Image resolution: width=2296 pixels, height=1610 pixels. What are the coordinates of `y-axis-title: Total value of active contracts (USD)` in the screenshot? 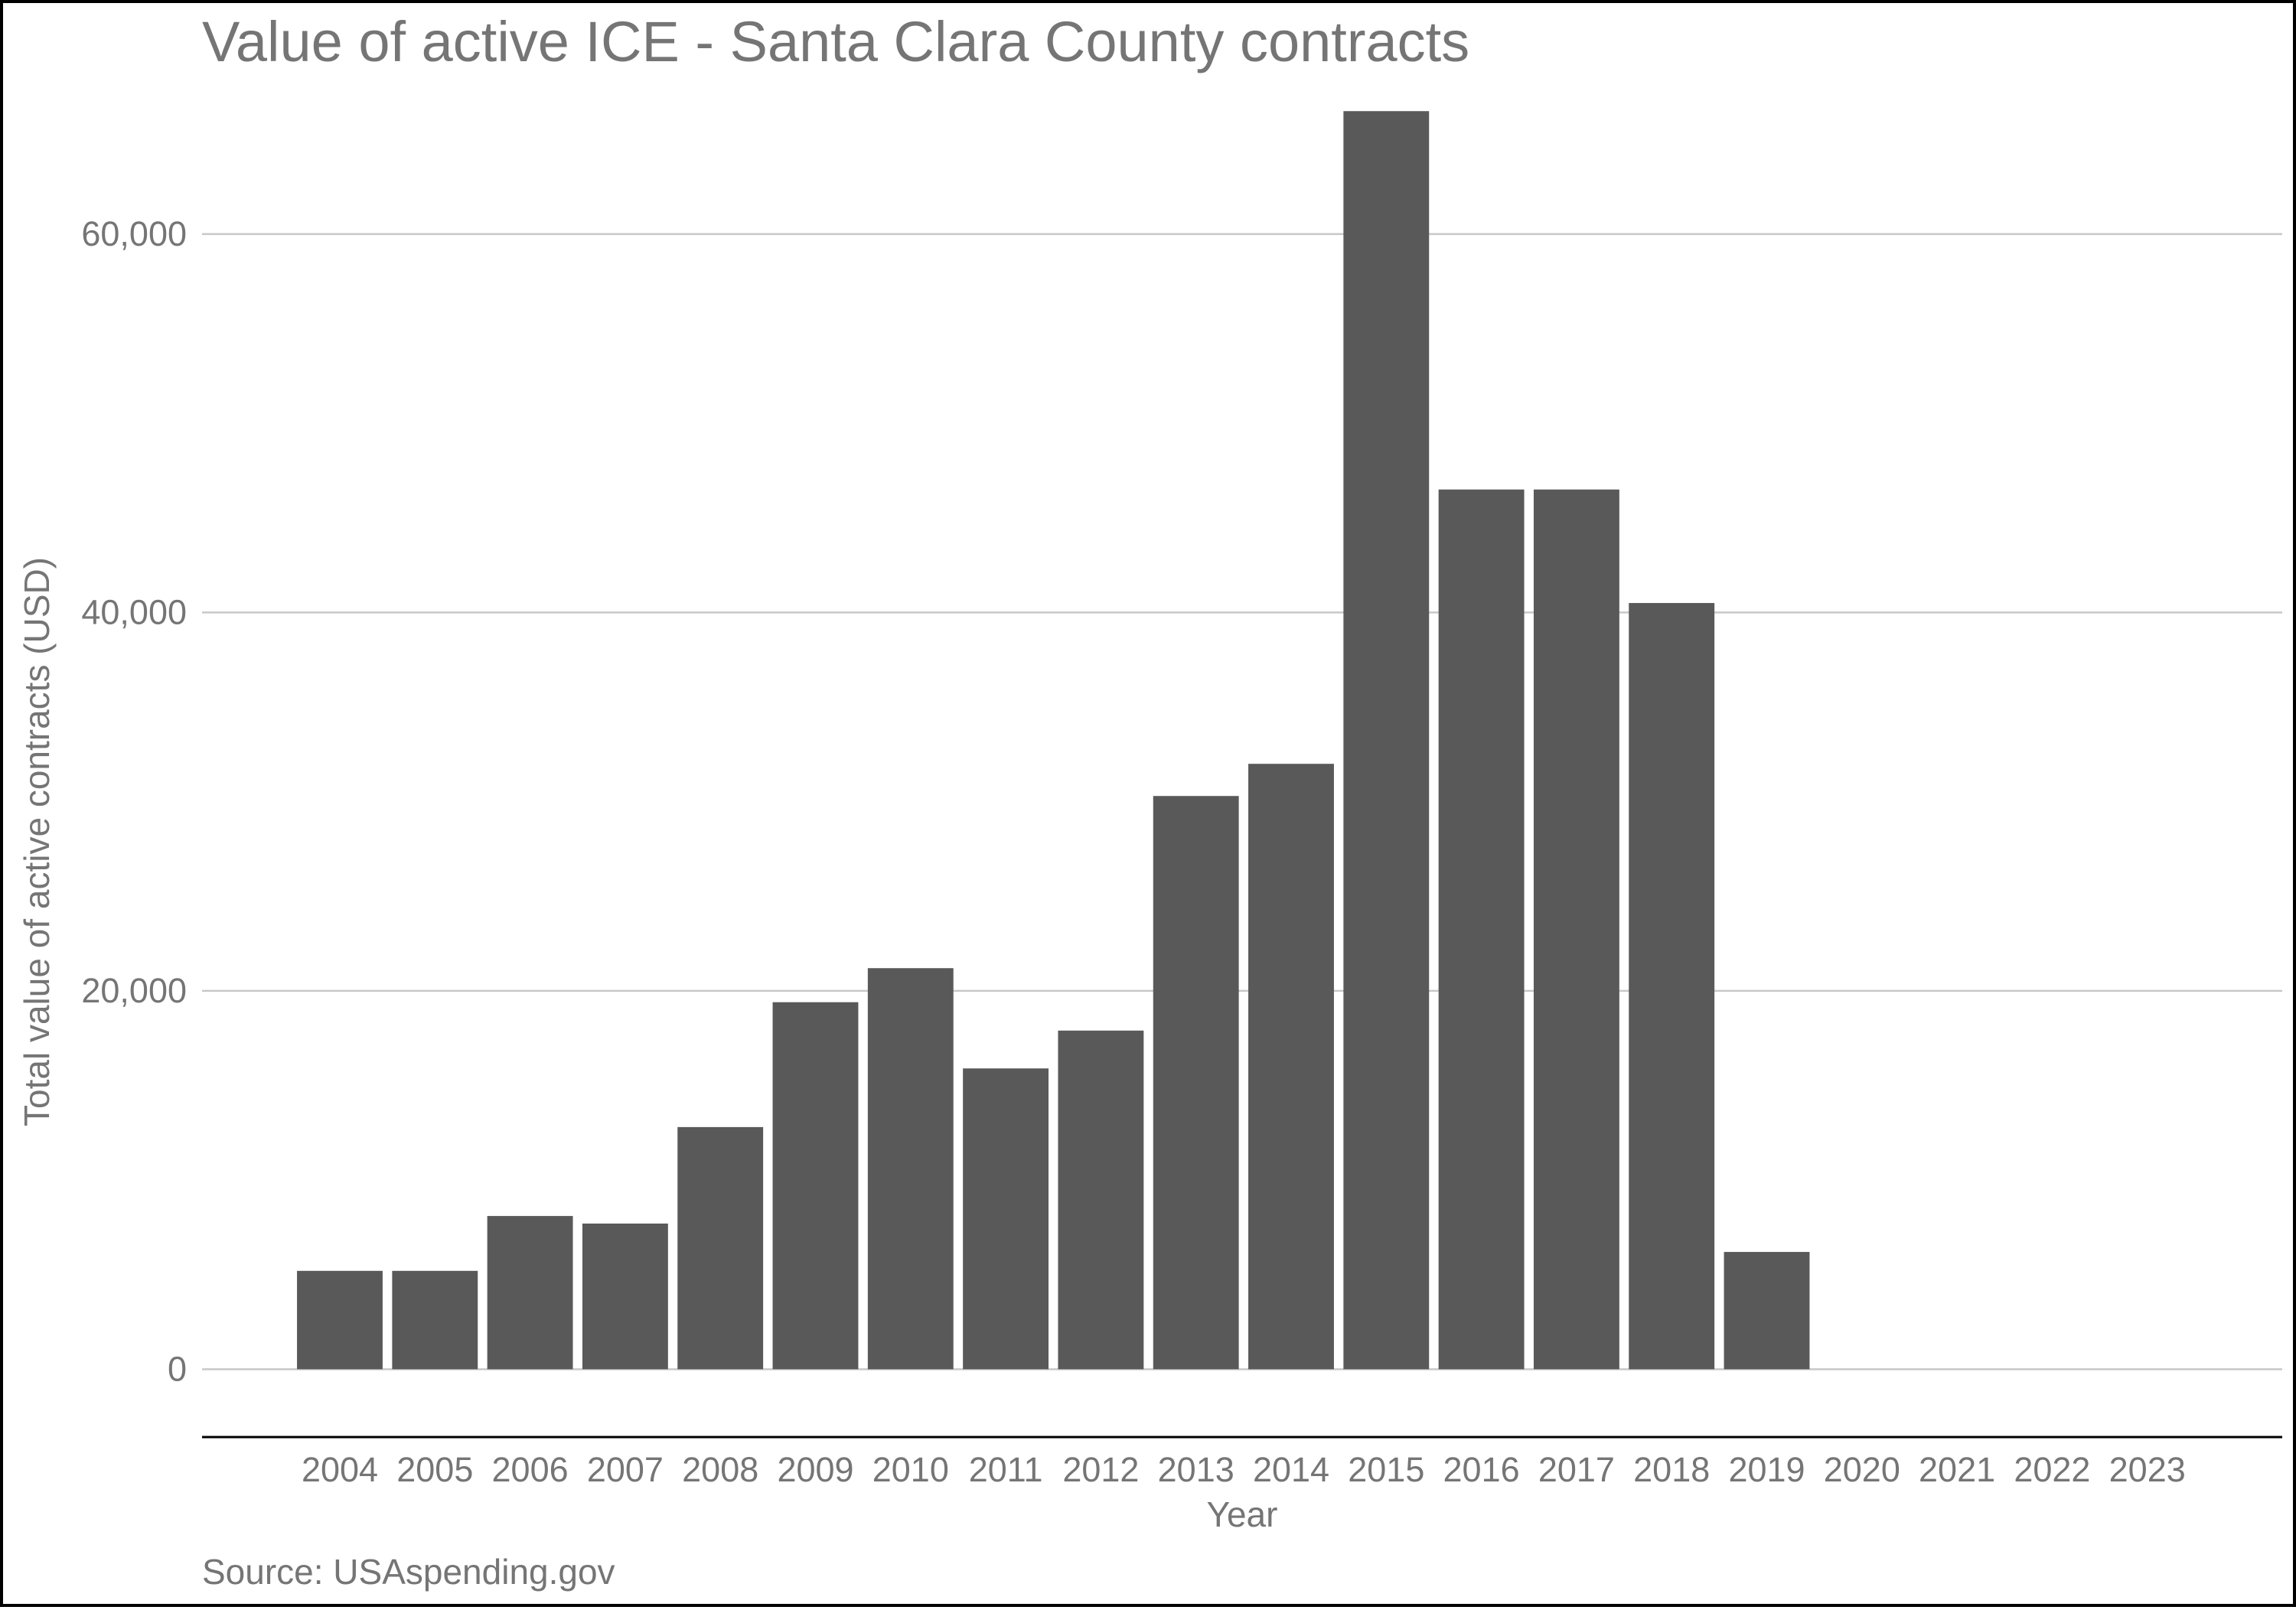 It's located at (37, 842).